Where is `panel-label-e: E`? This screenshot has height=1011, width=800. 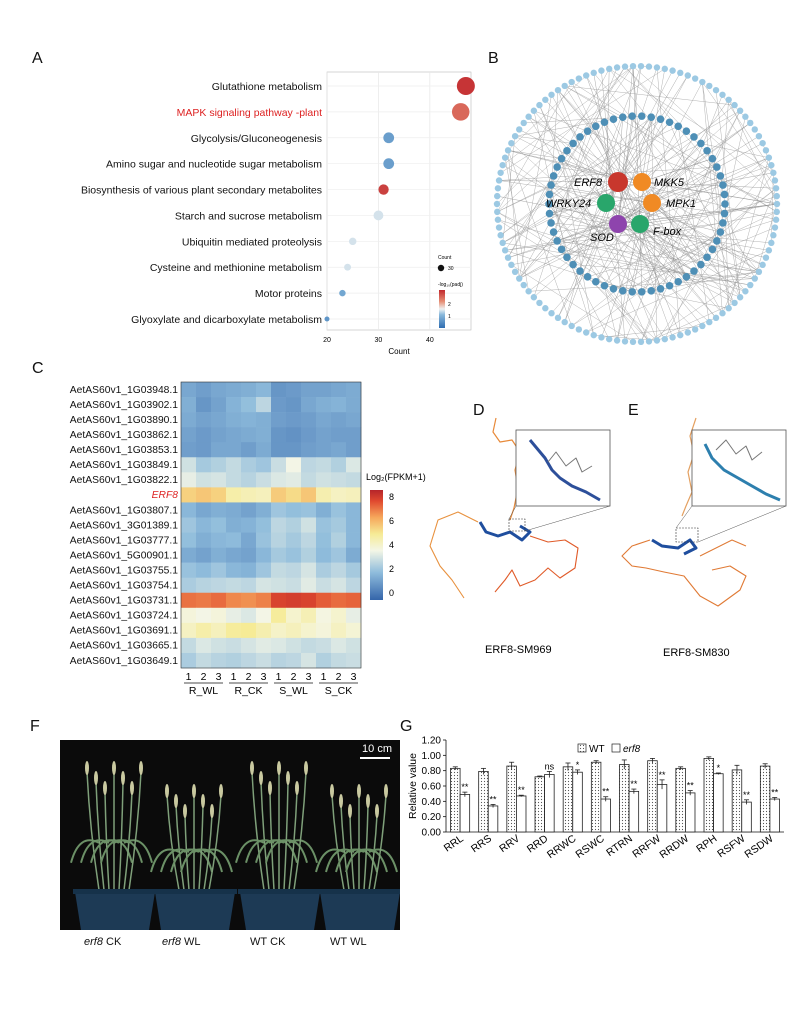
panel-label-e: E is located at coordinates (633, 410).